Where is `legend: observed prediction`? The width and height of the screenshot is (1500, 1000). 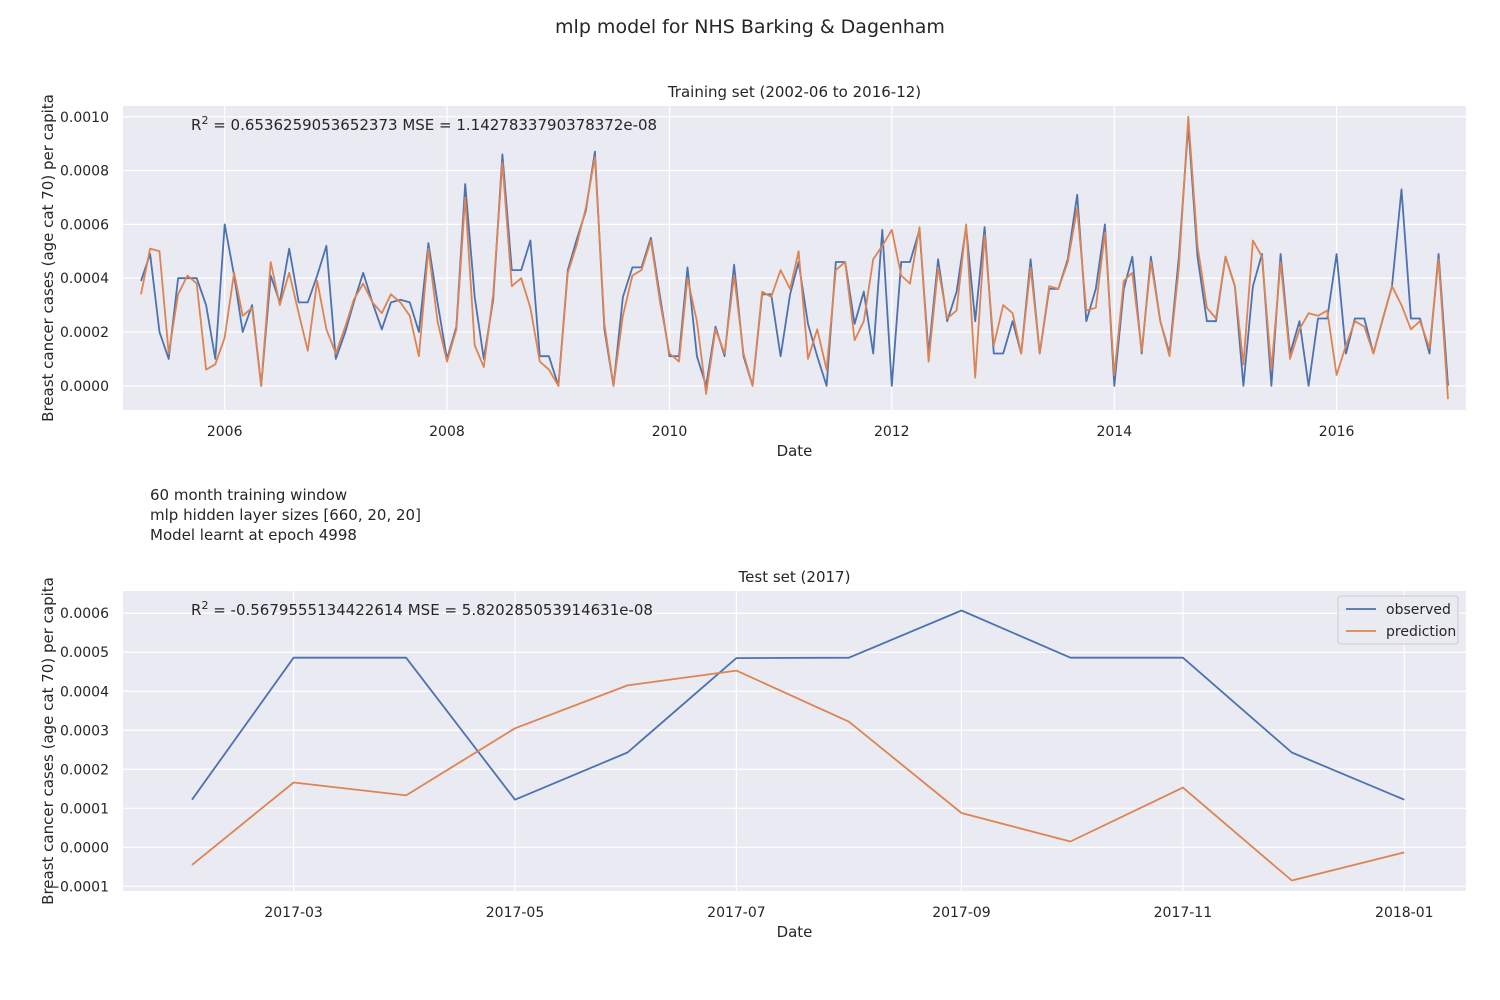
legend: observed prediction is located at coordinates (1398, 620).